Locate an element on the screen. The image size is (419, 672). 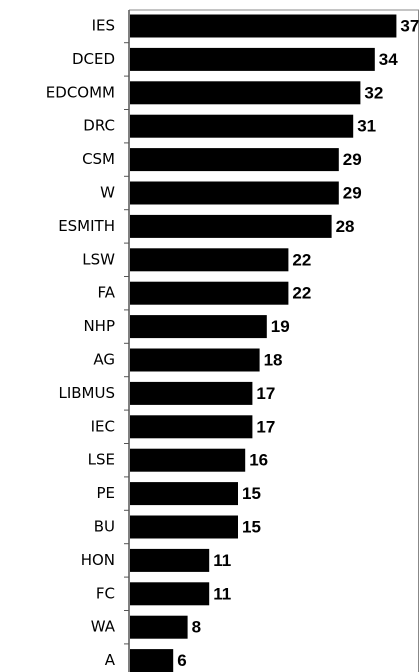
value-label: 8 is located at coordinates (196, 627).